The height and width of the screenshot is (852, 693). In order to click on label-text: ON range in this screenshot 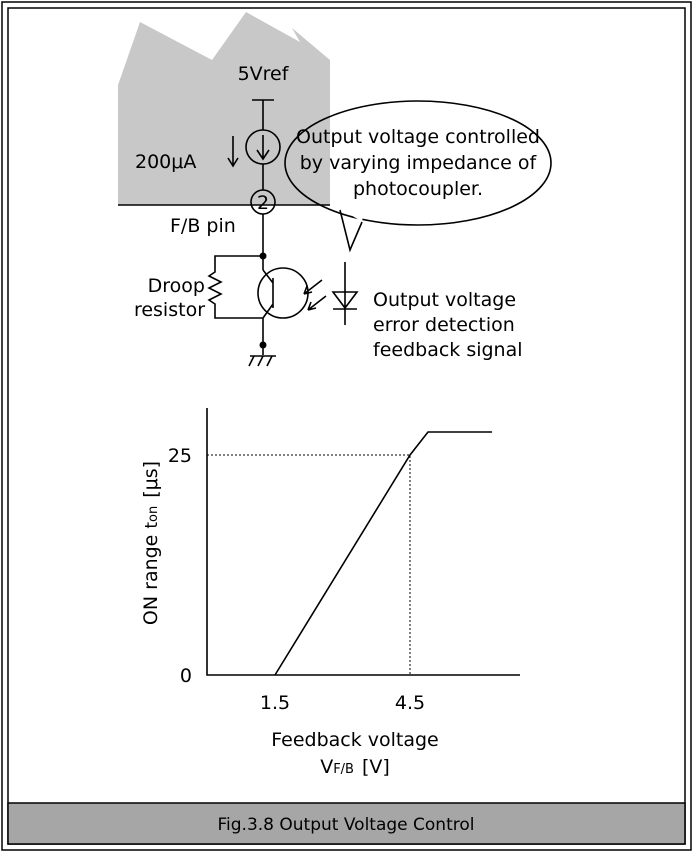, I will do `click(151, 580)`.